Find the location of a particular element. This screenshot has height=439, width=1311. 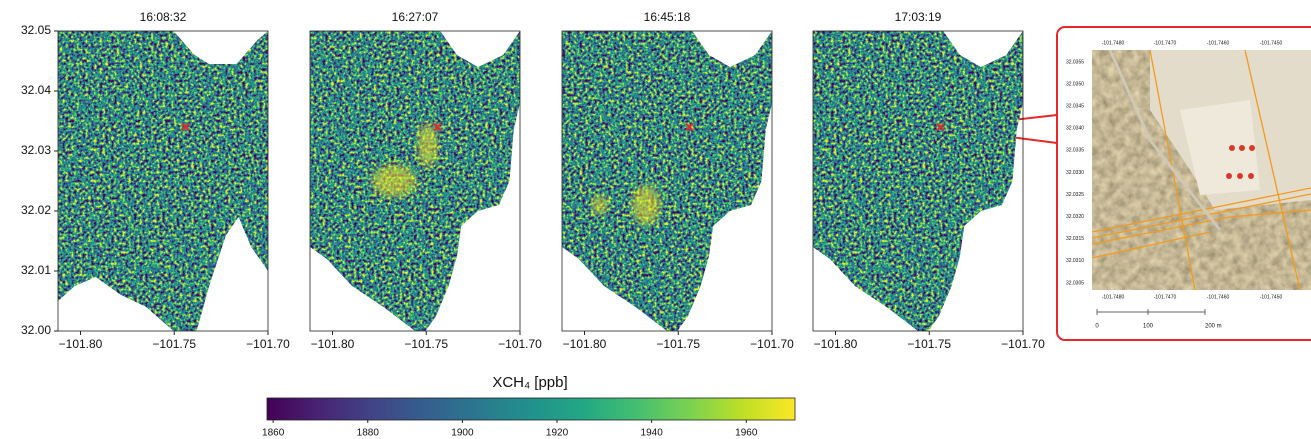

inset-y-label: 32.0350 is located at coordinates (1075, 84).